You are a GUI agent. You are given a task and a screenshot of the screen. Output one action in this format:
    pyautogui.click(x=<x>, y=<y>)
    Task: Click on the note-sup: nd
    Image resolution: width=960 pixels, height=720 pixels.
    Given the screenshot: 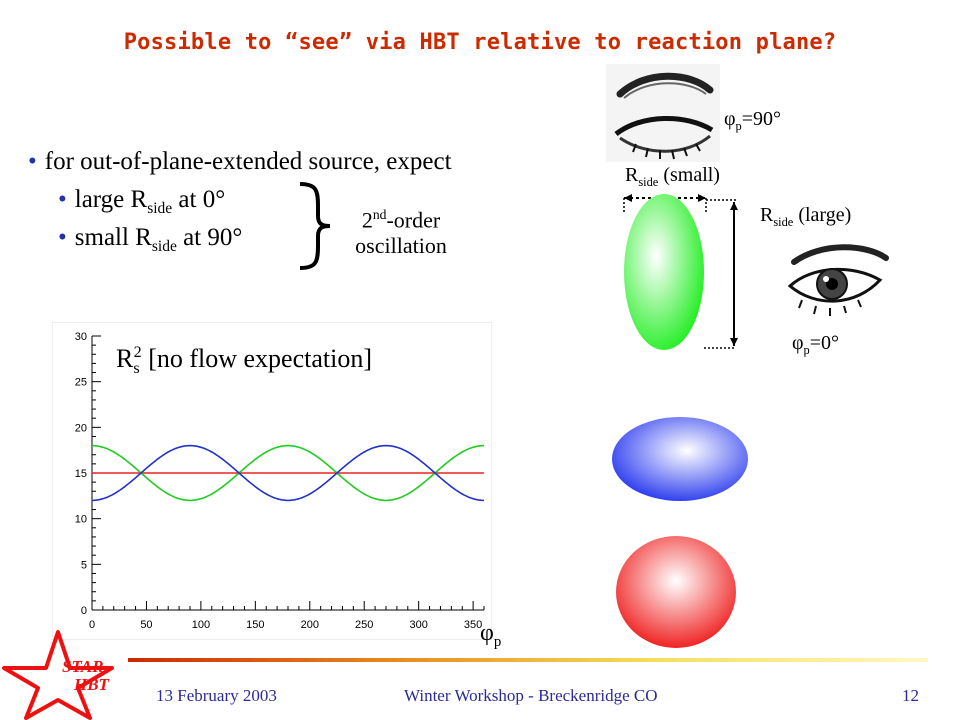 What is the action you would take?
    pyautogui.click(x=379, y=214)
    